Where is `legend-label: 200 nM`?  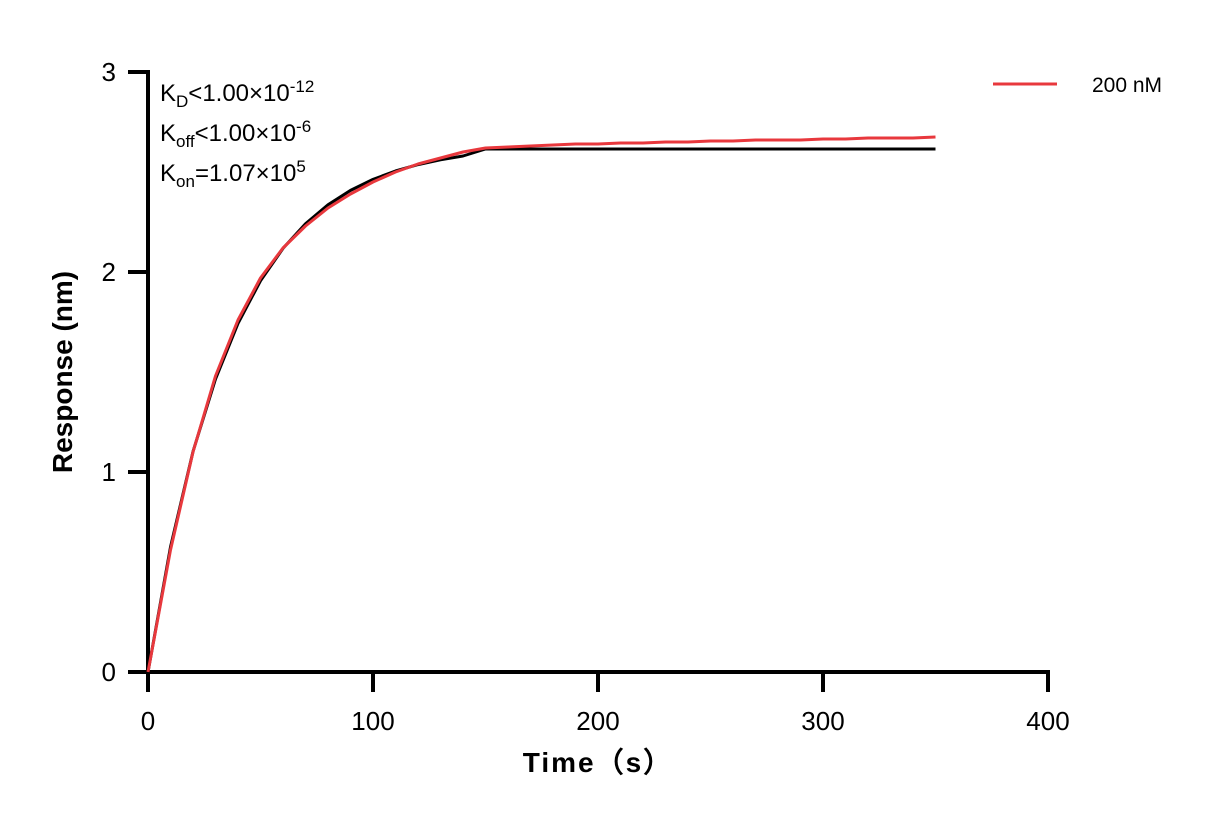
legend-label: 200 nM is located at coordinates (1127, 85).